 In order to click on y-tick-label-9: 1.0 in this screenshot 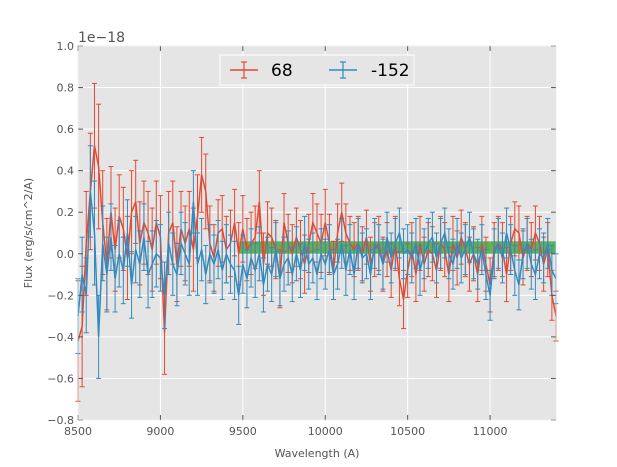, I will do `click(66, 46)`.